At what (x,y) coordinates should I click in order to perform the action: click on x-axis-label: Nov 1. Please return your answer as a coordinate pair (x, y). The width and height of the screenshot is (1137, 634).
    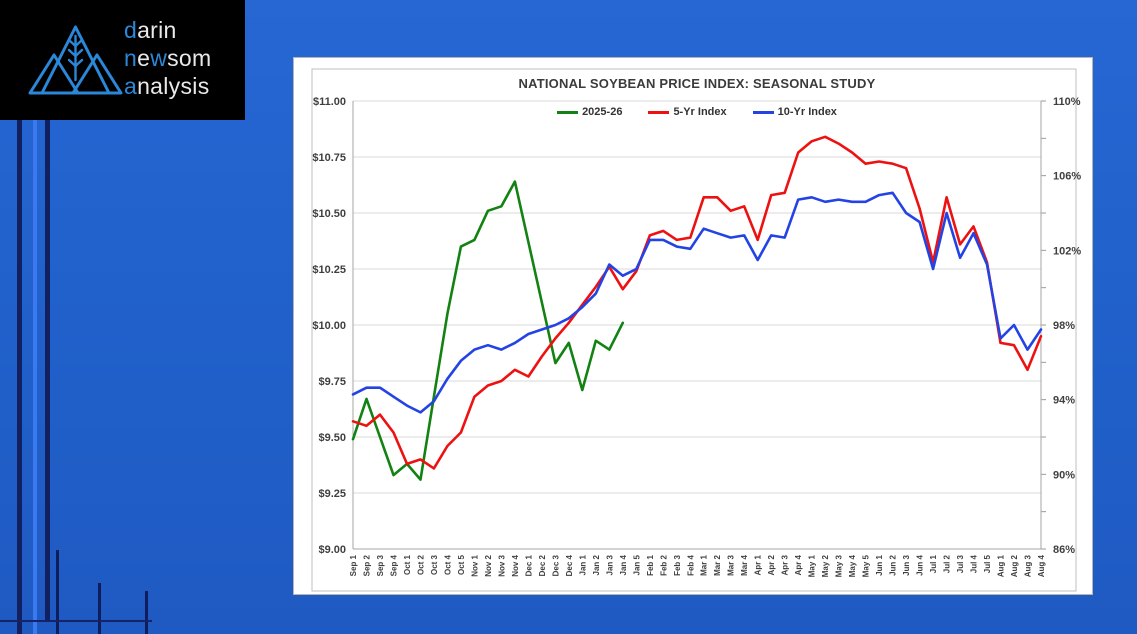
    Looking at the image, I should click on (474, 565).